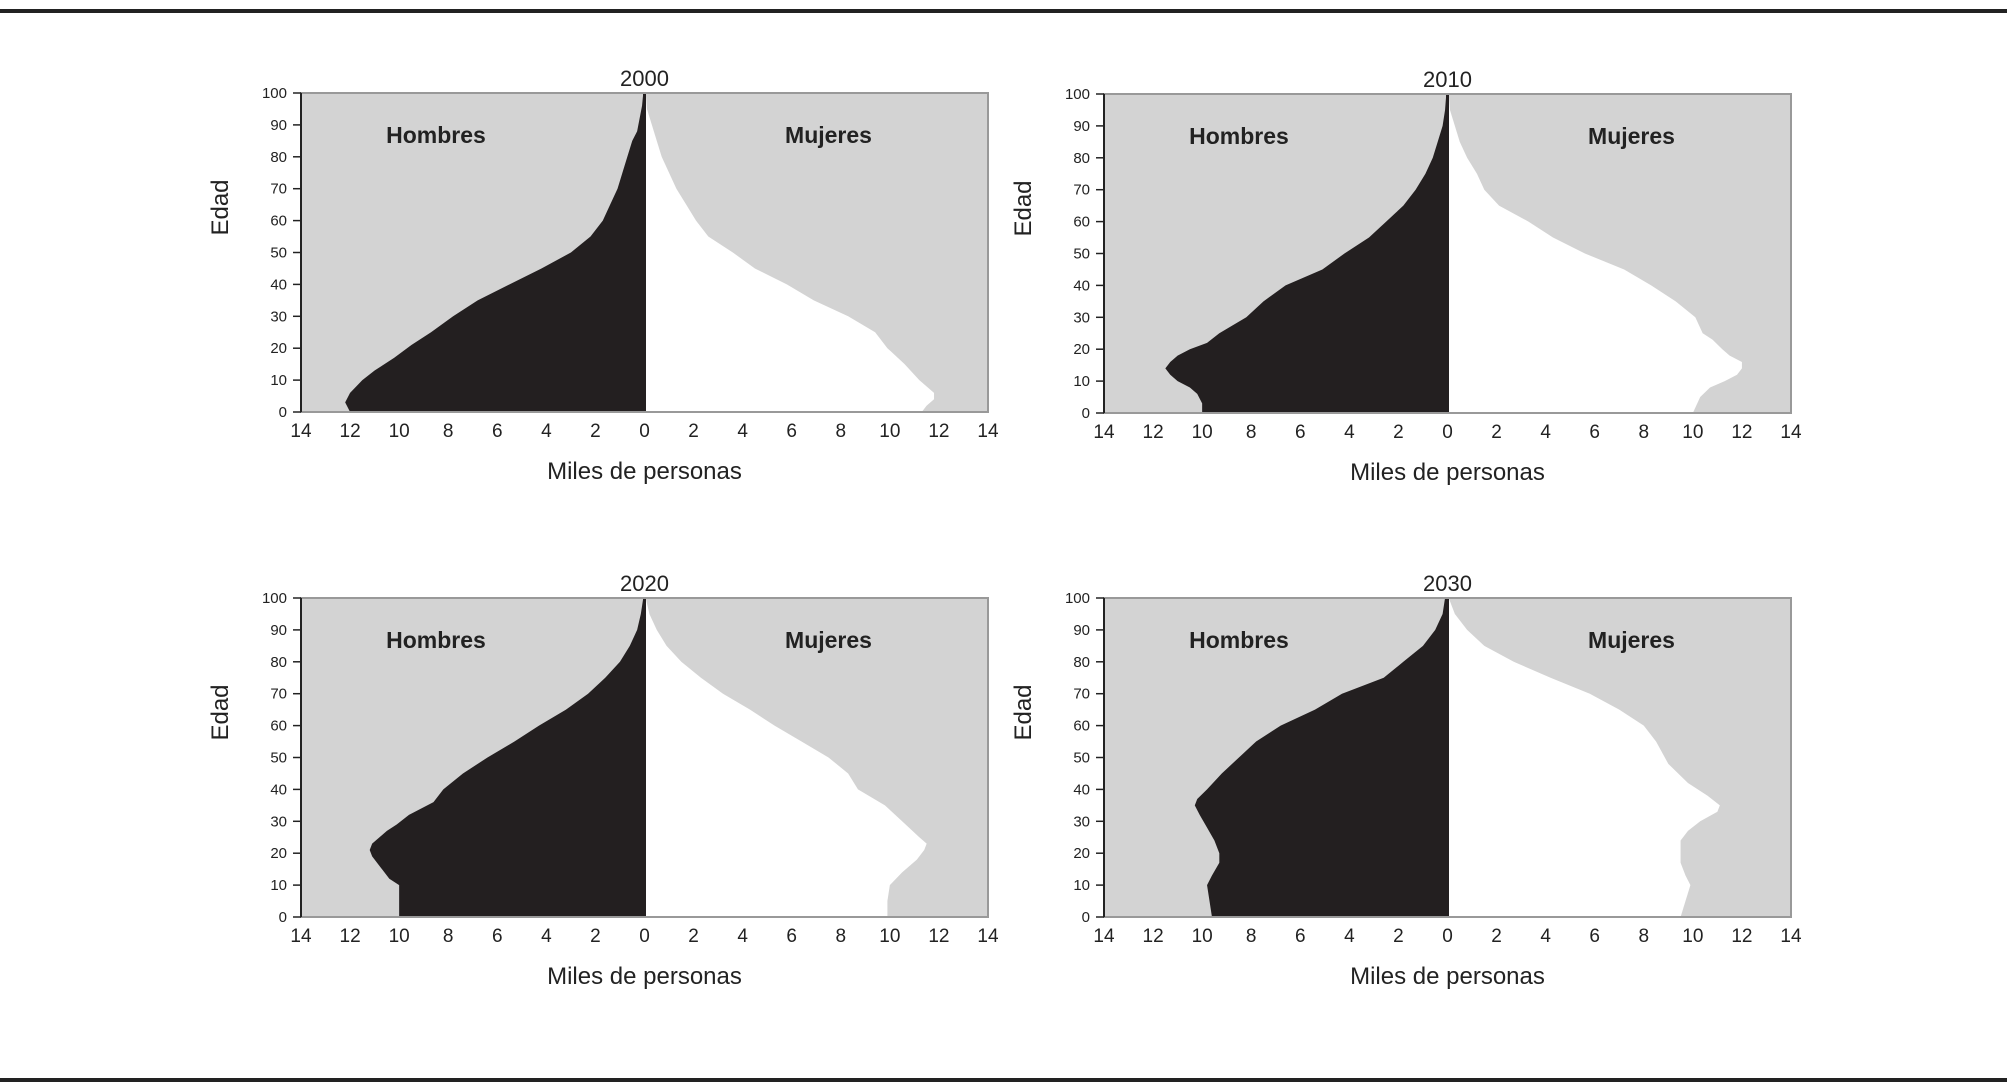 Image resolution: width=2007 pixels, height=1085 pixels. I want to click on bottom-rule, so click(1003, 1080).